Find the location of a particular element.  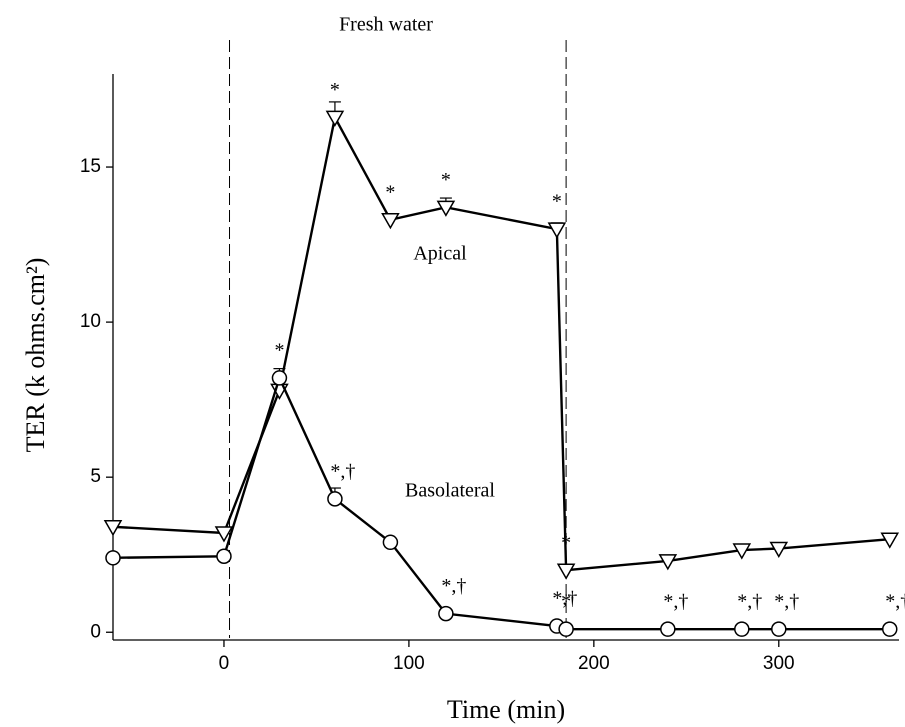

x-tick-label: 300 is located at coordinates (779, 663).